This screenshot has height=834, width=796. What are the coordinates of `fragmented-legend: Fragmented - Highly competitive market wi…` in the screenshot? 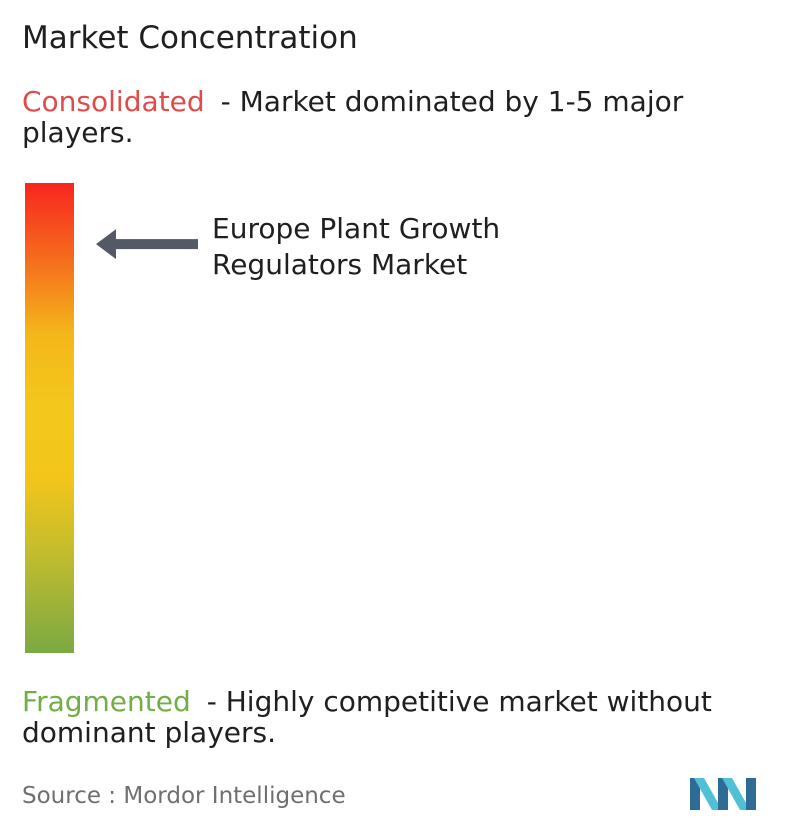 It's located at (404, 717).